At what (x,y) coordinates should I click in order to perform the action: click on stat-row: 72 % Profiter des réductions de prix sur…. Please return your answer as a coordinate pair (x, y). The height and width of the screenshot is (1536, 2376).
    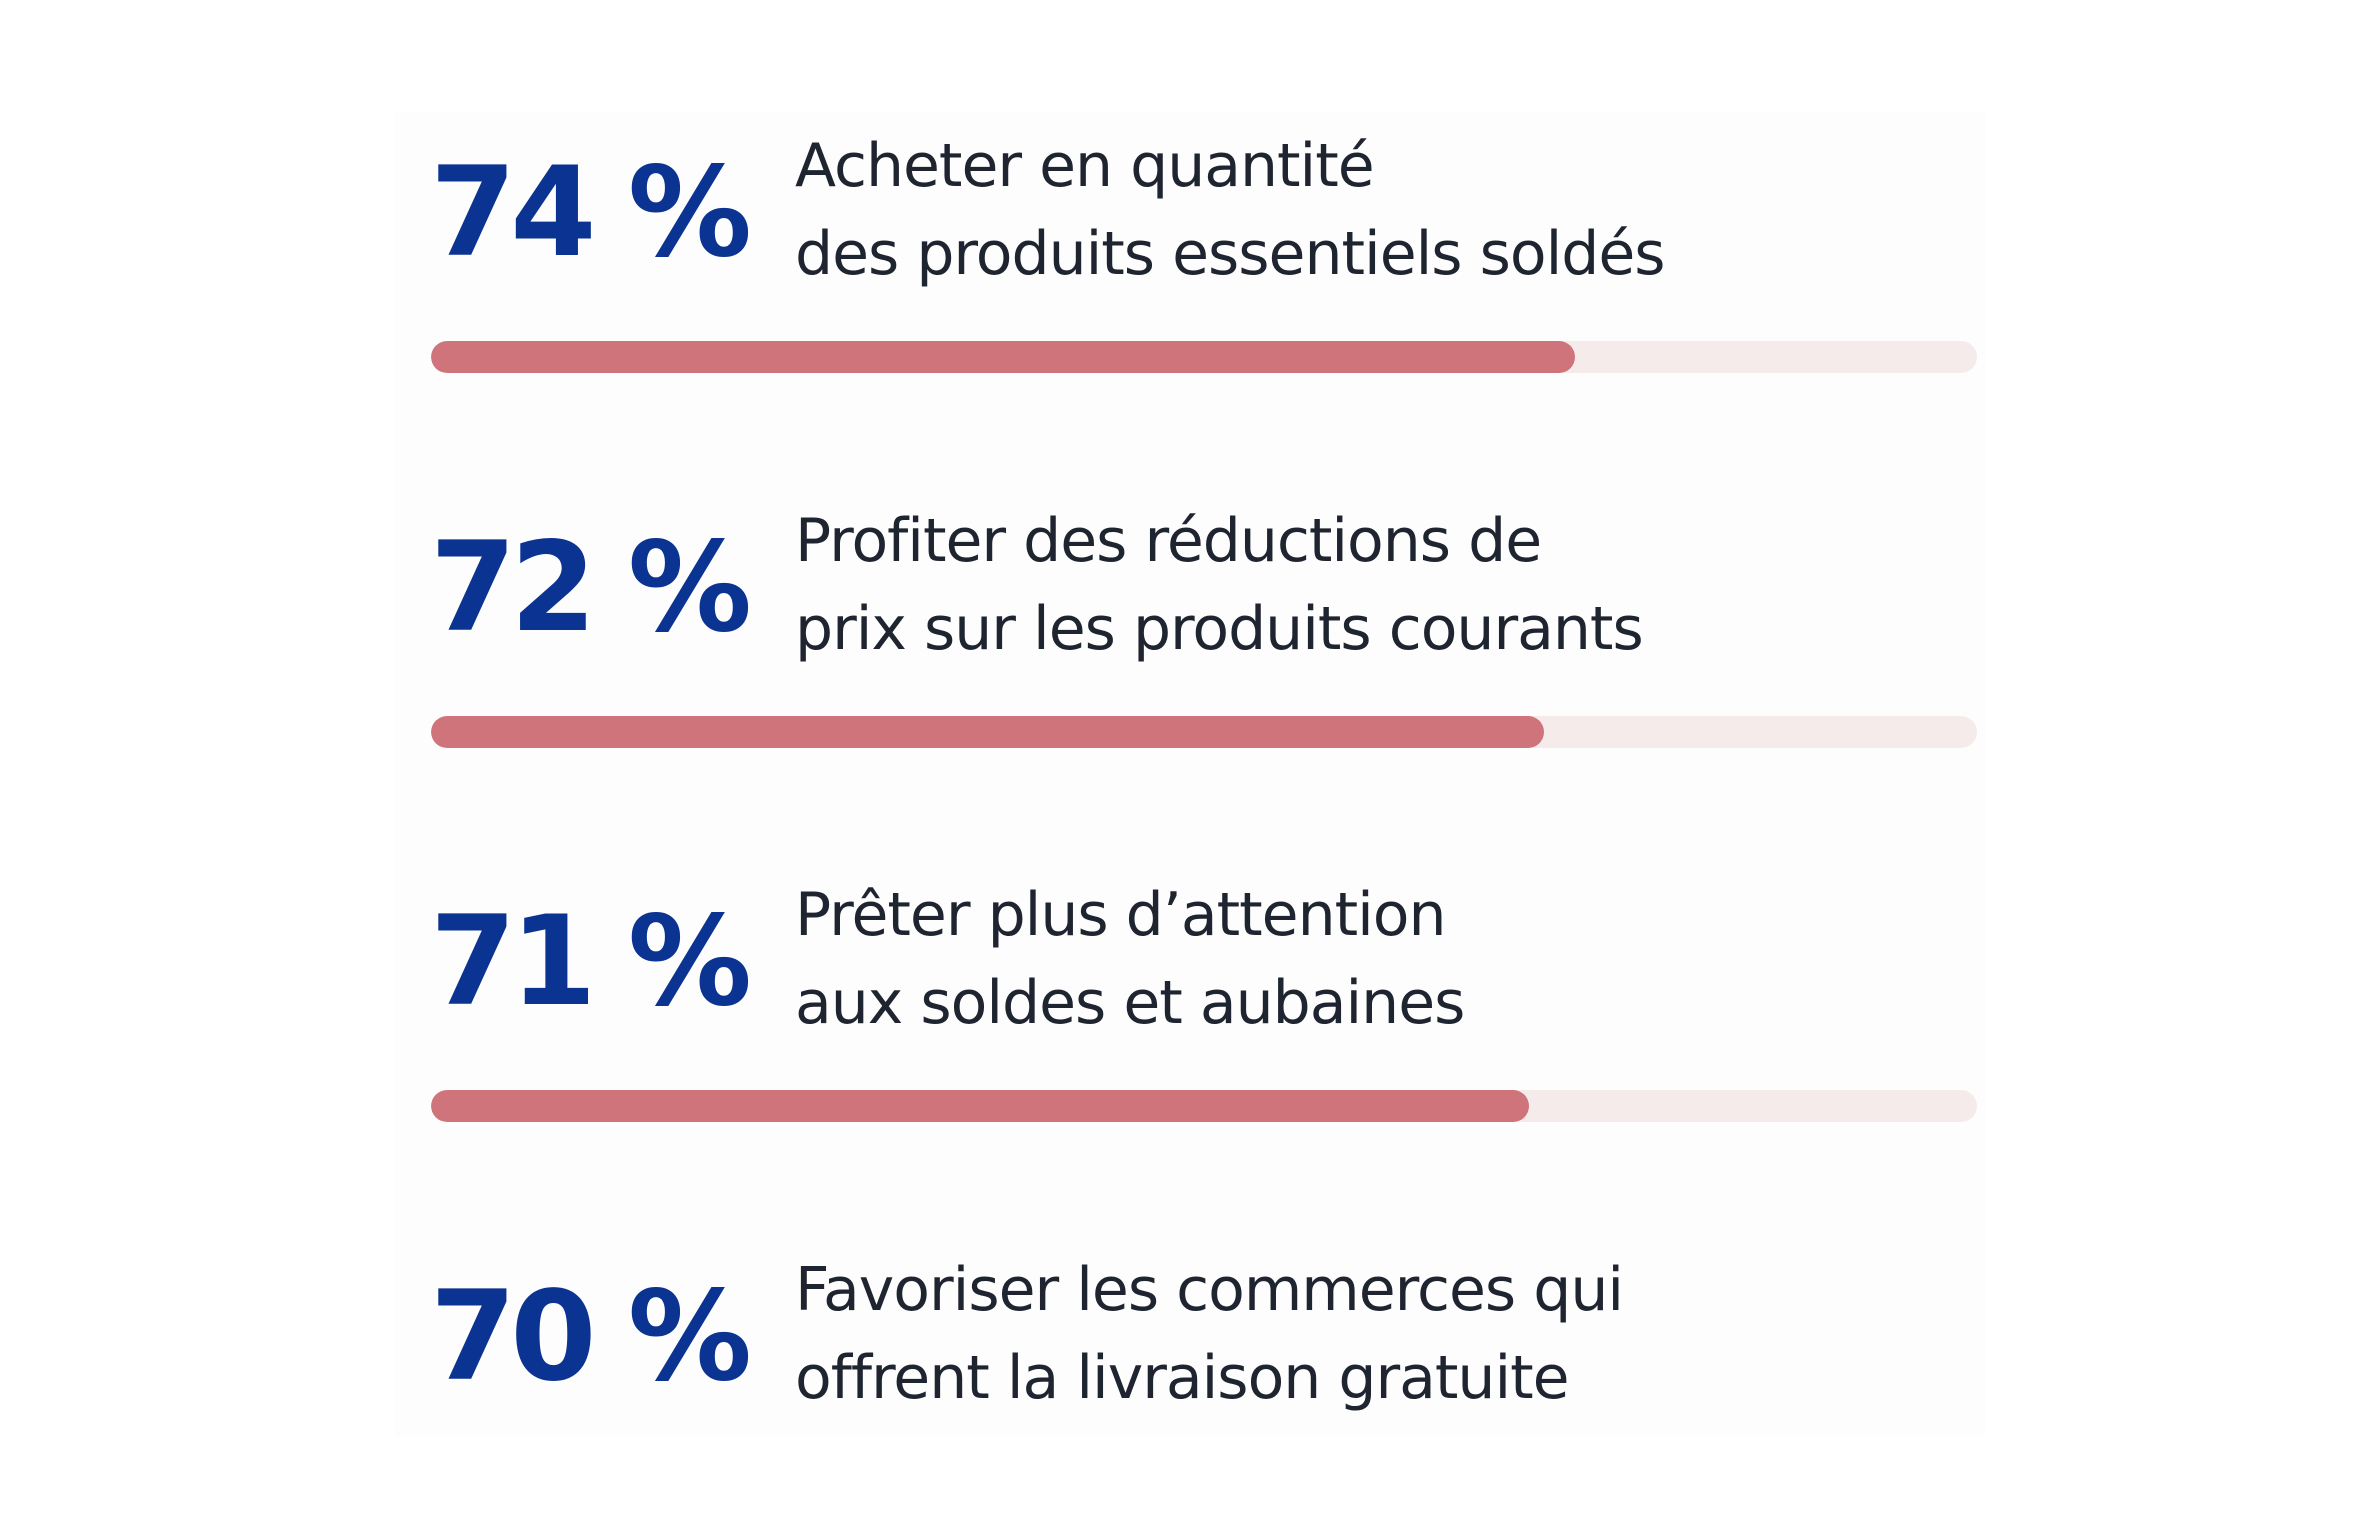
    Looking at the image, I should click on (1190, 637).